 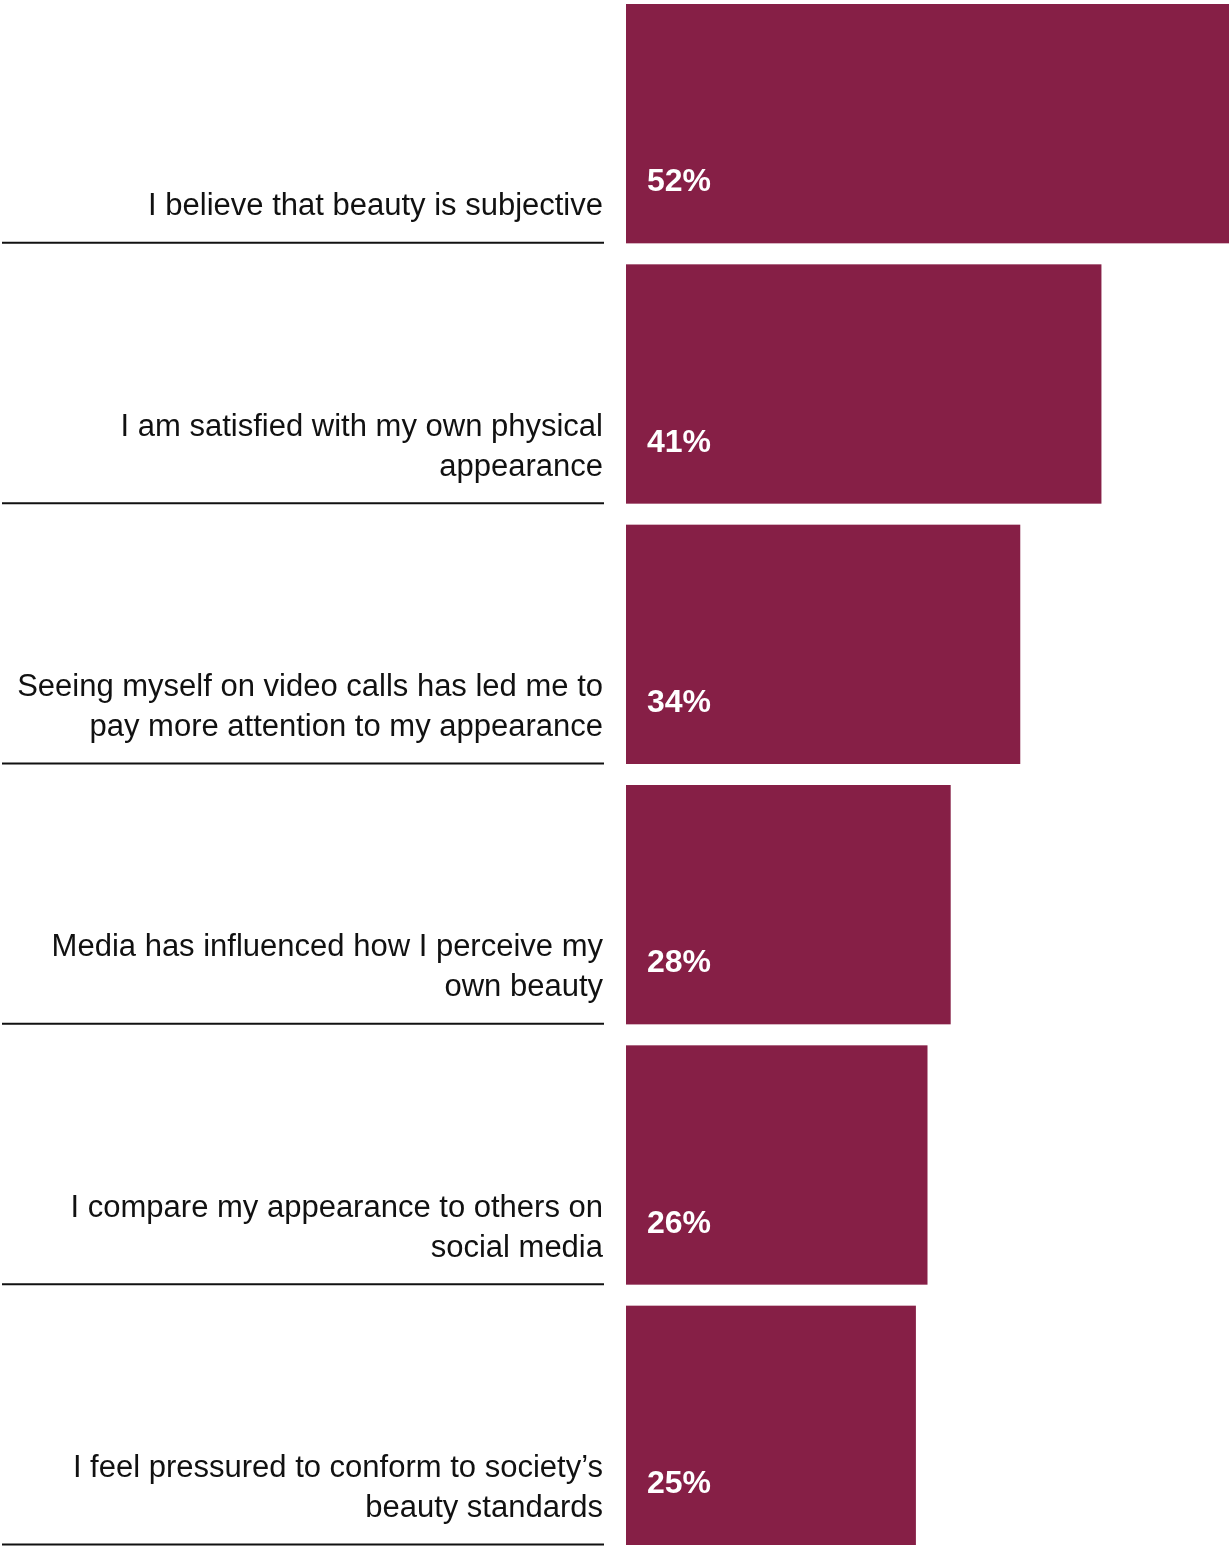 What do you see at coordinates (679, 180) in the screenshot?
I see `data-label: 52%` at bounding box center [679, 180].